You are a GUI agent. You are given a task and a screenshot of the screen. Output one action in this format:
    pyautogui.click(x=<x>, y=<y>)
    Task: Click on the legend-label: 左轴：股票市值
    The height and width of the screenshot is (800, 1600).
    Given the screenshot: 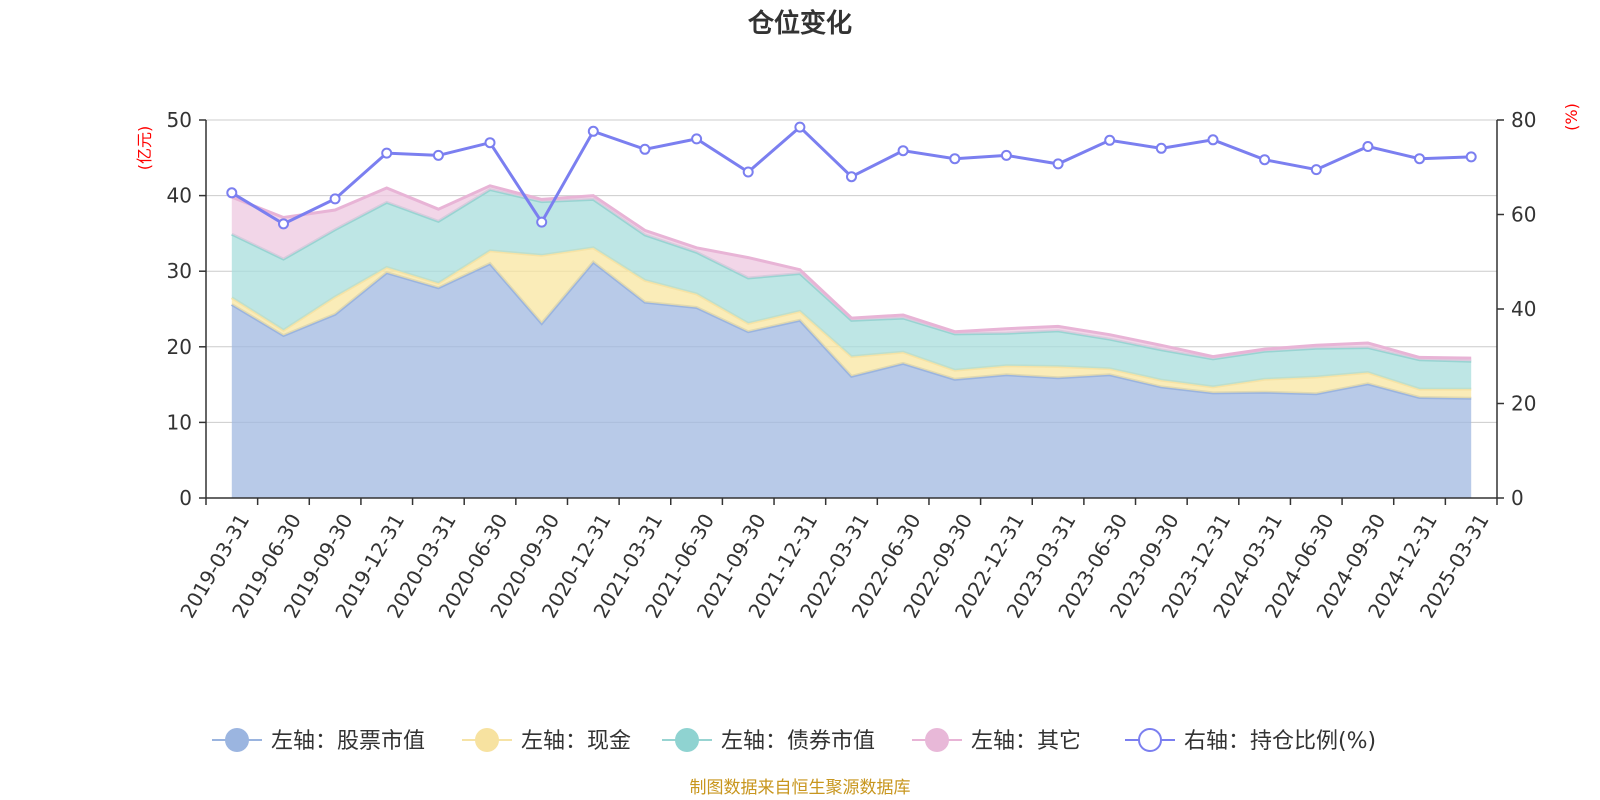 What is the action you would take?
    pyautogui.click(x=348, y=741)
    